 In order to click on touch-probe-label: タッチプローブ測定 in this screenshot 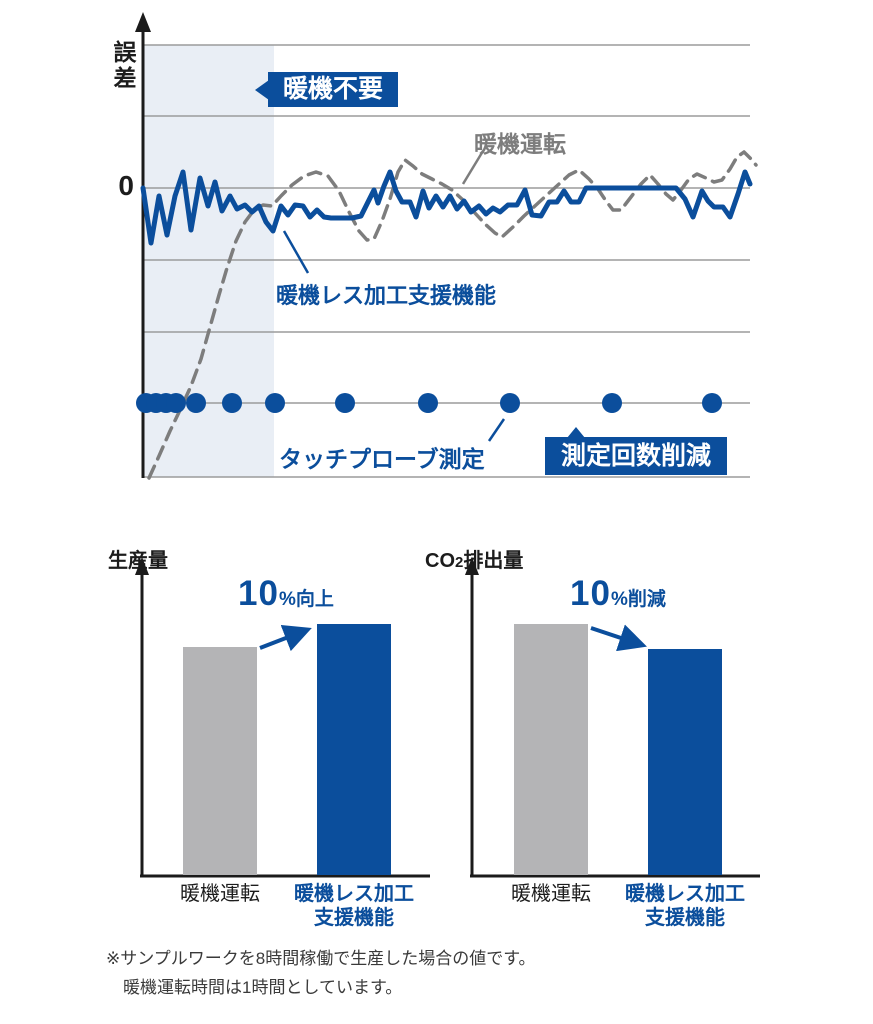, I will do `click(382, 459)`.